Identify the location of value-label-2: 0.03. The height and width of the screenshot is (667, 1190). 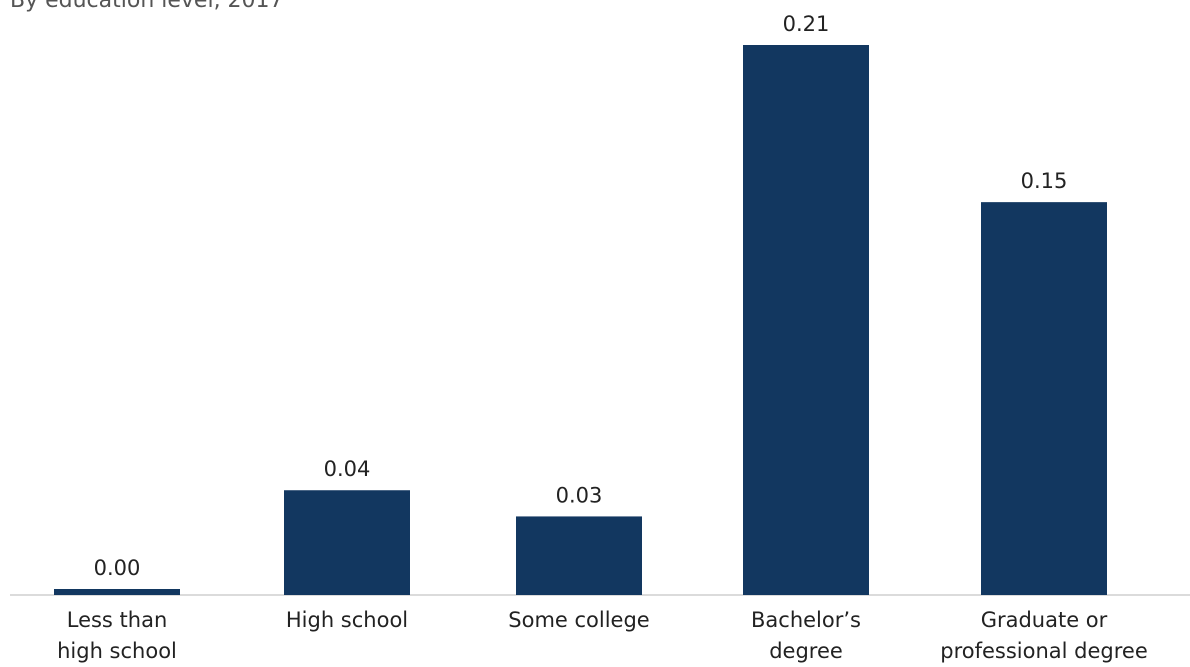
(579, 495).